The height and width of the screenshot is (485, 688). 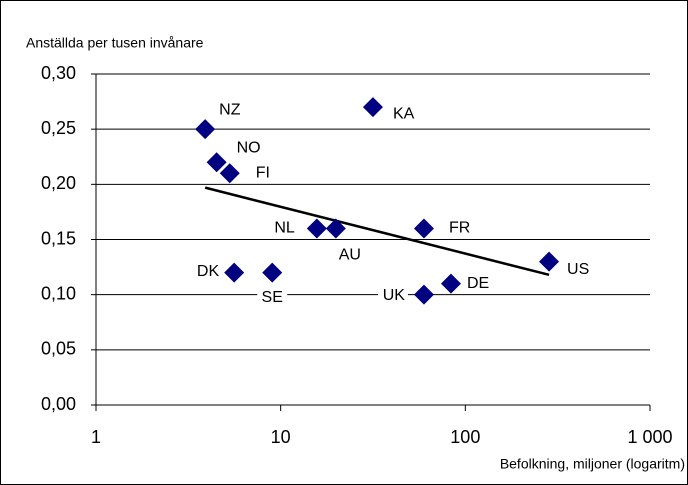 What do you see at coordinates (649, 437) in the screenshot?
I see `x-tick-label: 1 000` at bounding box center [649, 437].